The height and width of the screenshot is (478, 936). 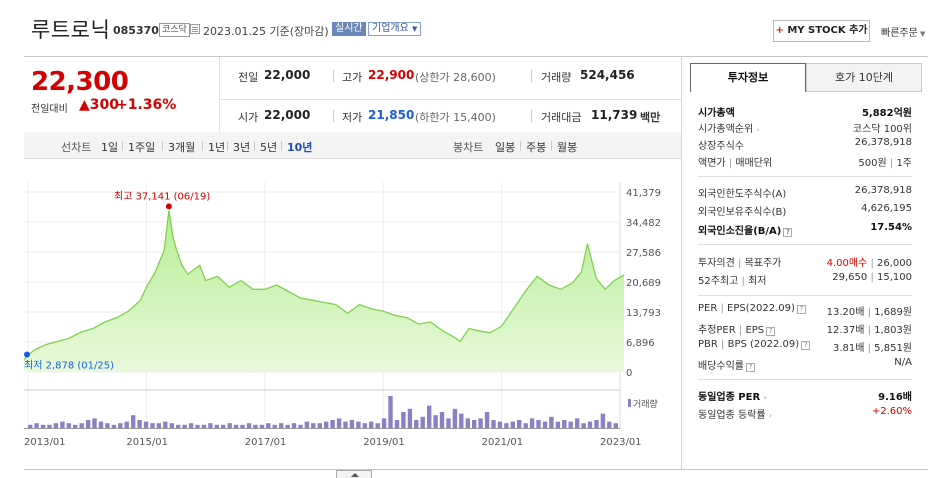 What do you see at coordinates (864, 77) in the screenshot?
I see `tab-order-book: 호가 10단계` at bounding box center [864, 77].